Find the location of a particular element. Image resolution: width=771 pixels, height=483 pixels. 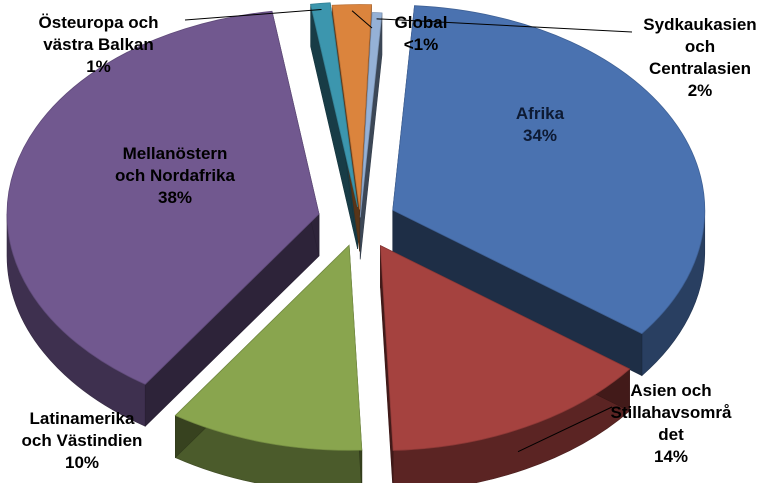

slice-label-text: Mellanöstern is located at coordinates (175, 153).